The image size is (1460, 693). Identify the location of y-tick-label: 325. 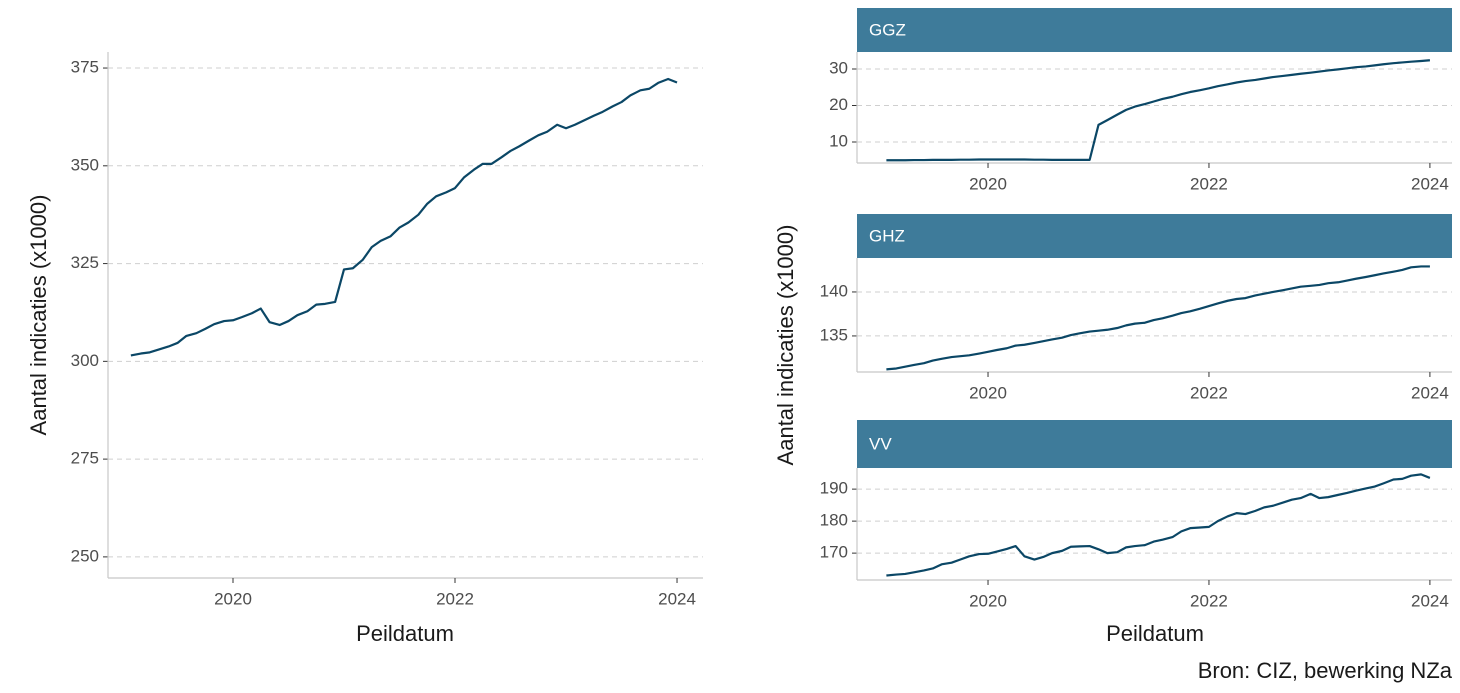
(85, 262).